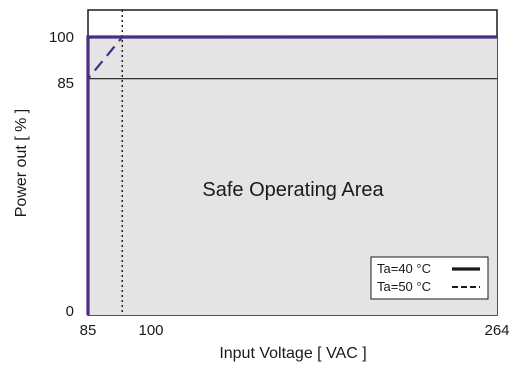 The image size is (518, 370). Describe the element at coordinates (70, 311) in the screenshot. I see `y-tick-label-0: 0` at that location.